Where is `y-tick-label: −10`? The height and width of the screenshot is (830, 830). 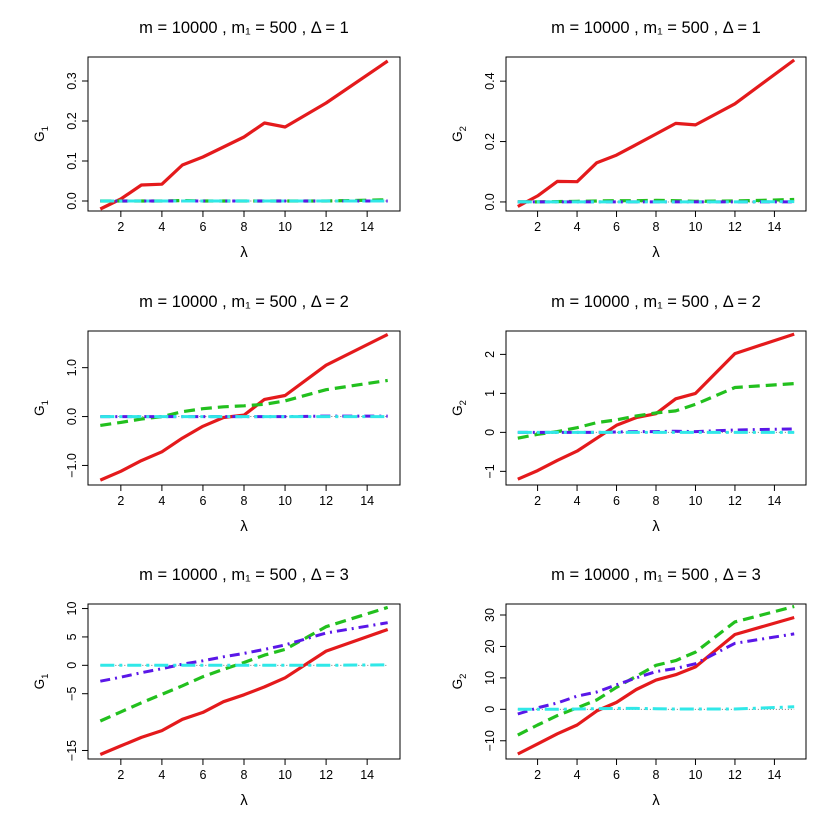 y-tick-label: −10 is located at coordinates (490, 740).